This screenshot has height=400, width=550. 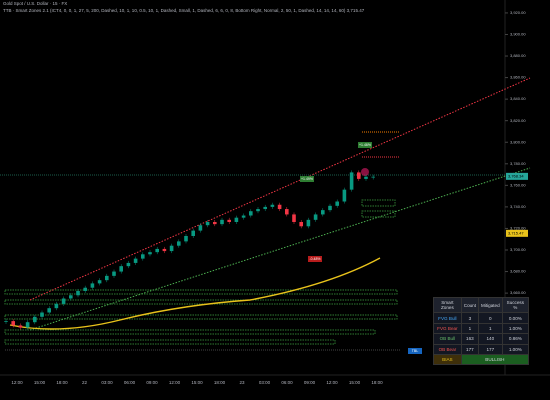 I want to click on table-cell: 140, so click(x=490, y=339).